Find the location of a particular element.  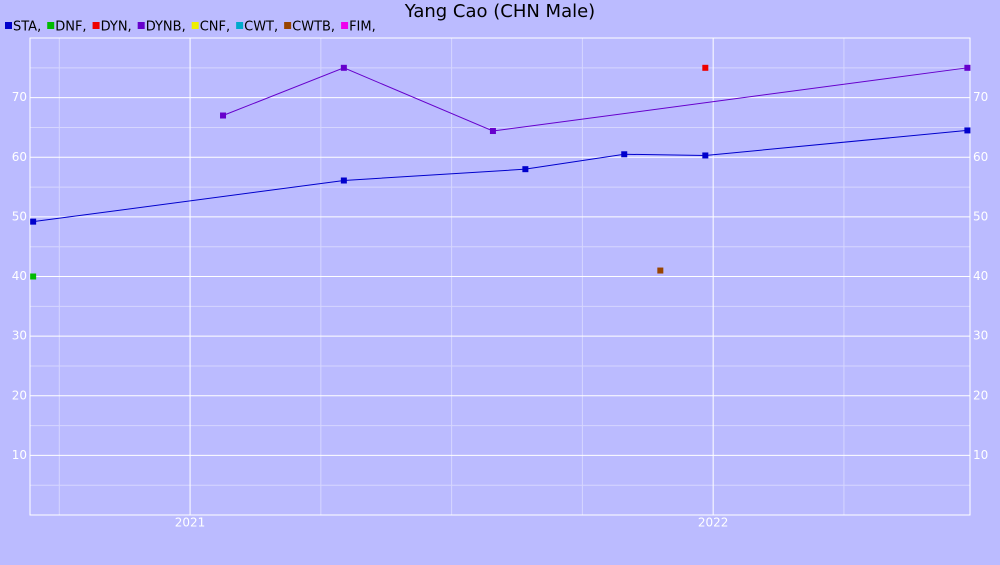

y2-tick-label: 50 is located at coordinates (980, 216).